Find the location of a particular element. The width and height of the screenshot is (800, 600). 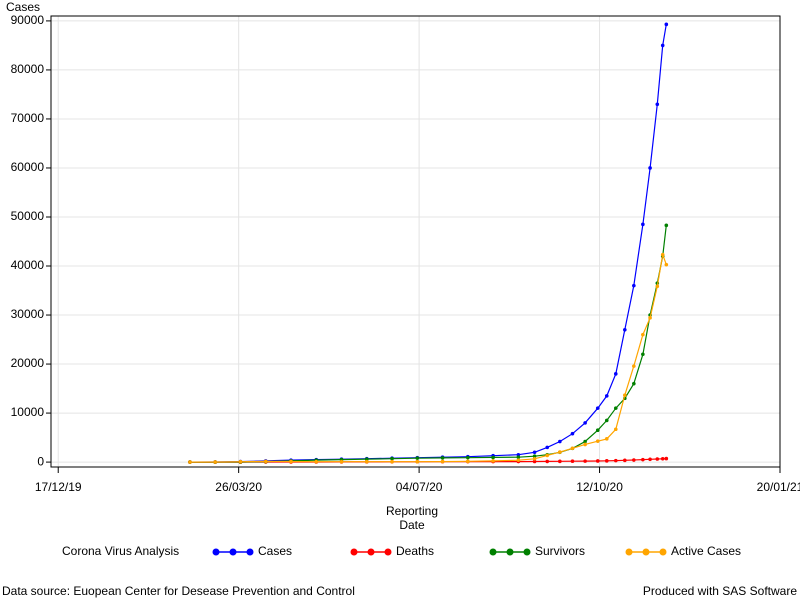

legend-label: Deaths is located at coordinates (415, 551).